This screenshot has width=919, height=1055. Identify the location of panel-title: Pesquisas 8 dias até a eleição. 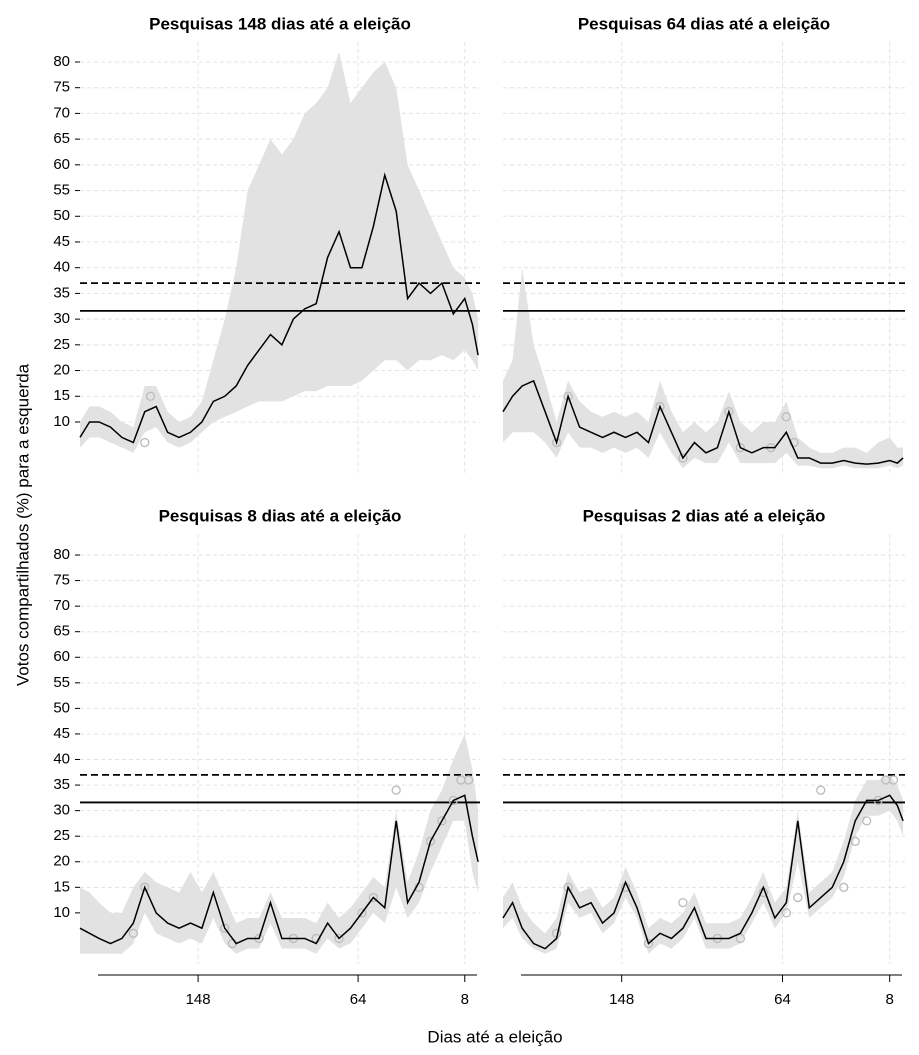
(280, 515).